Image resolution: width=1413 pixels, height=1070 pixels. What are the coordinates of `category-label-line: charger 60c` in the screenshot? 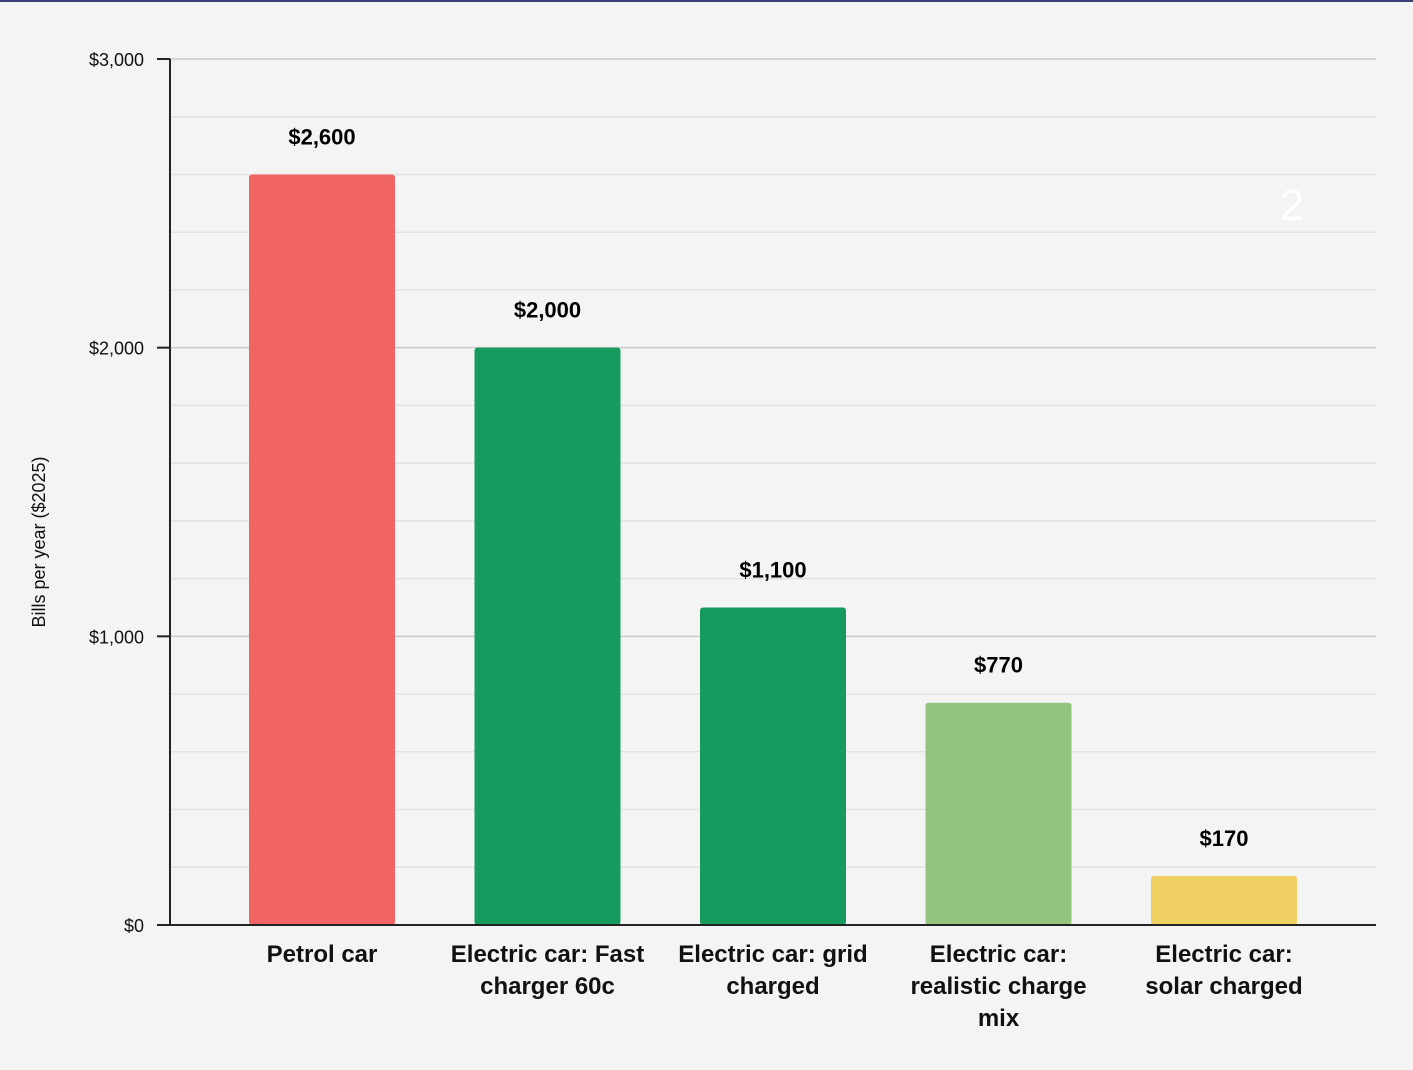 It's located at (547, 986).